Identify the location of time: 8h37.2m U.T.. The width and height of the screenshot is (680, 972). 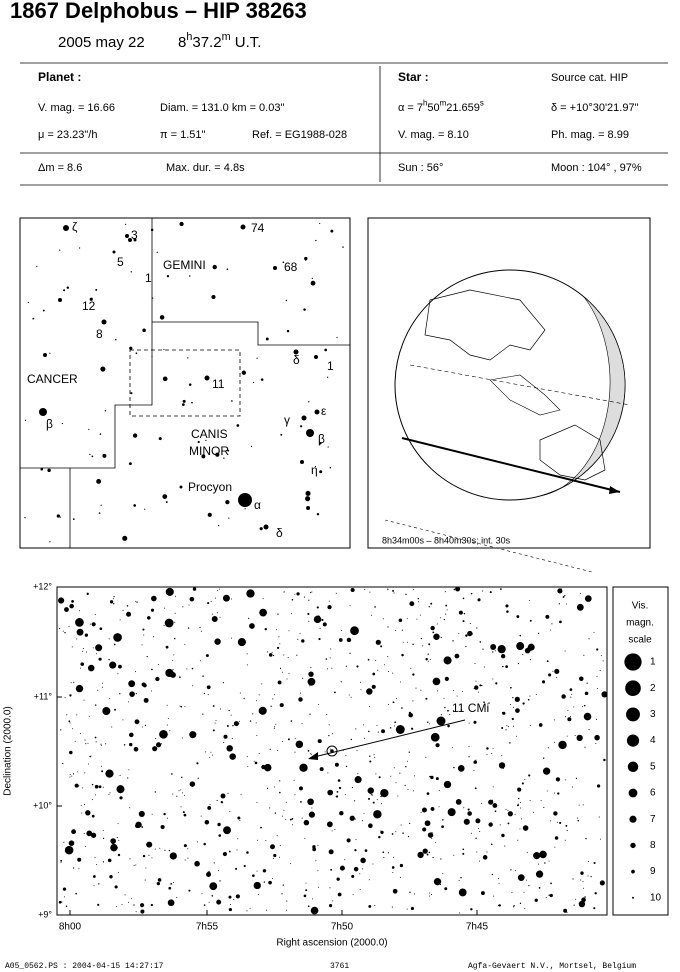
(219, 41).